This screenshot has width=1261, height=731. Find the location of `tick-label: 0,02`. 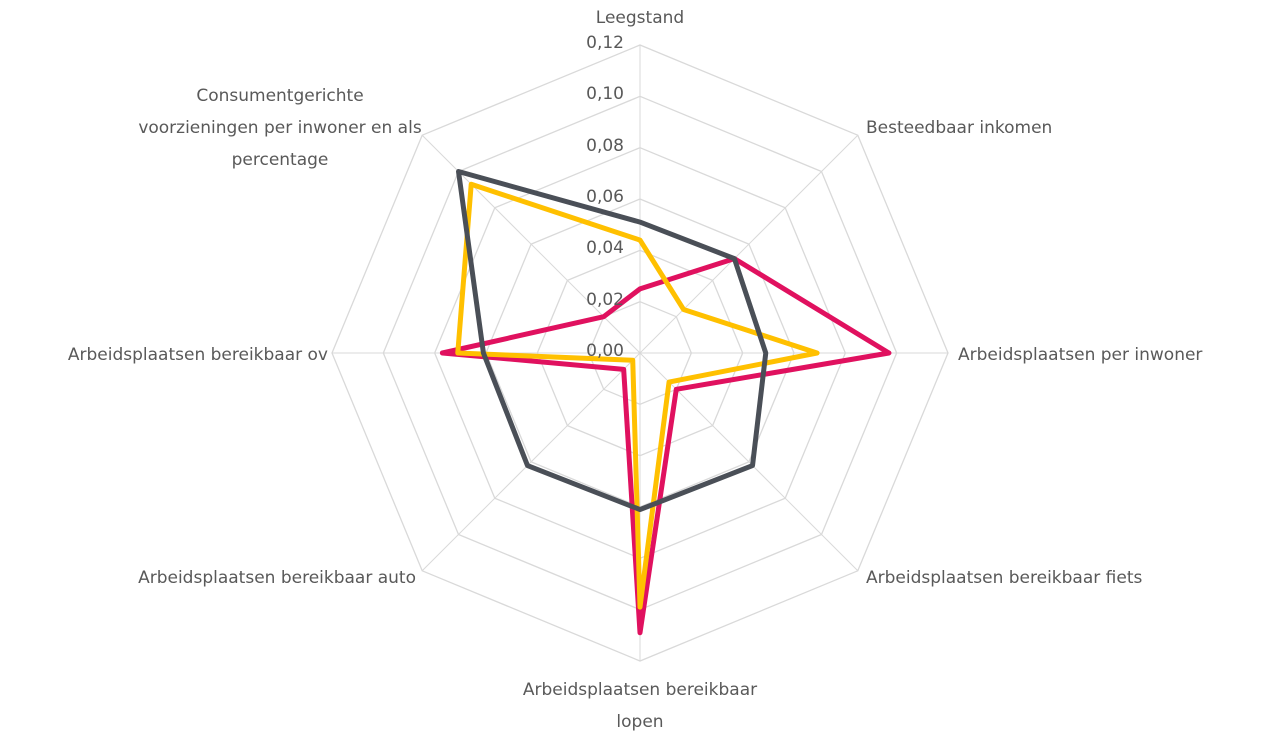

tick-label: 0,02 is located at coordinates (605, 299).